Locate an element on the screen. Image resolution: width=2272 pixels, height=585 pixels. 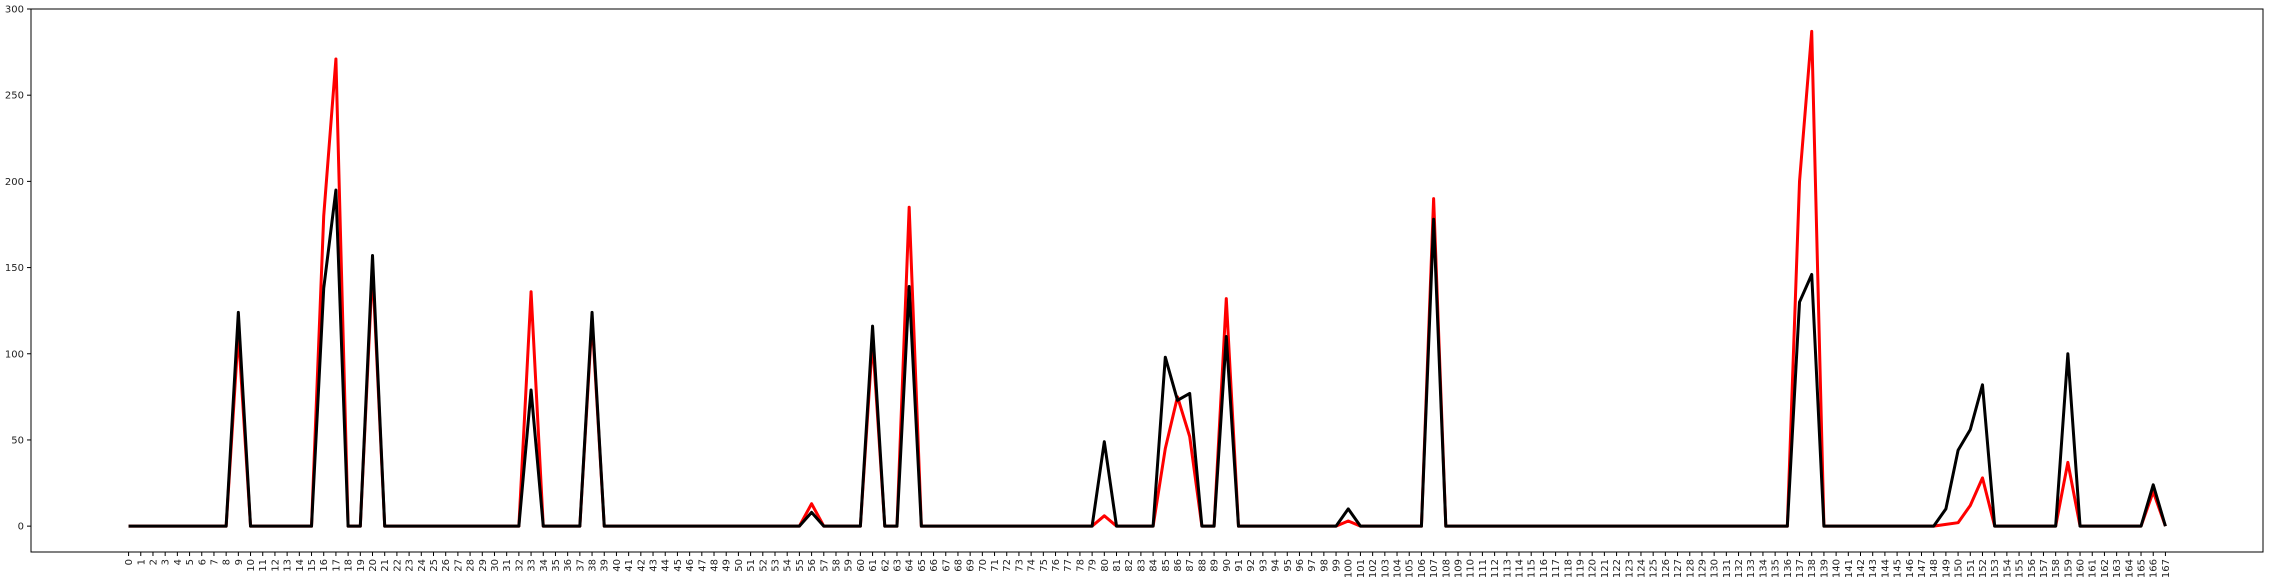
x-tick-label: 60 is located at coordinates (861, 565).